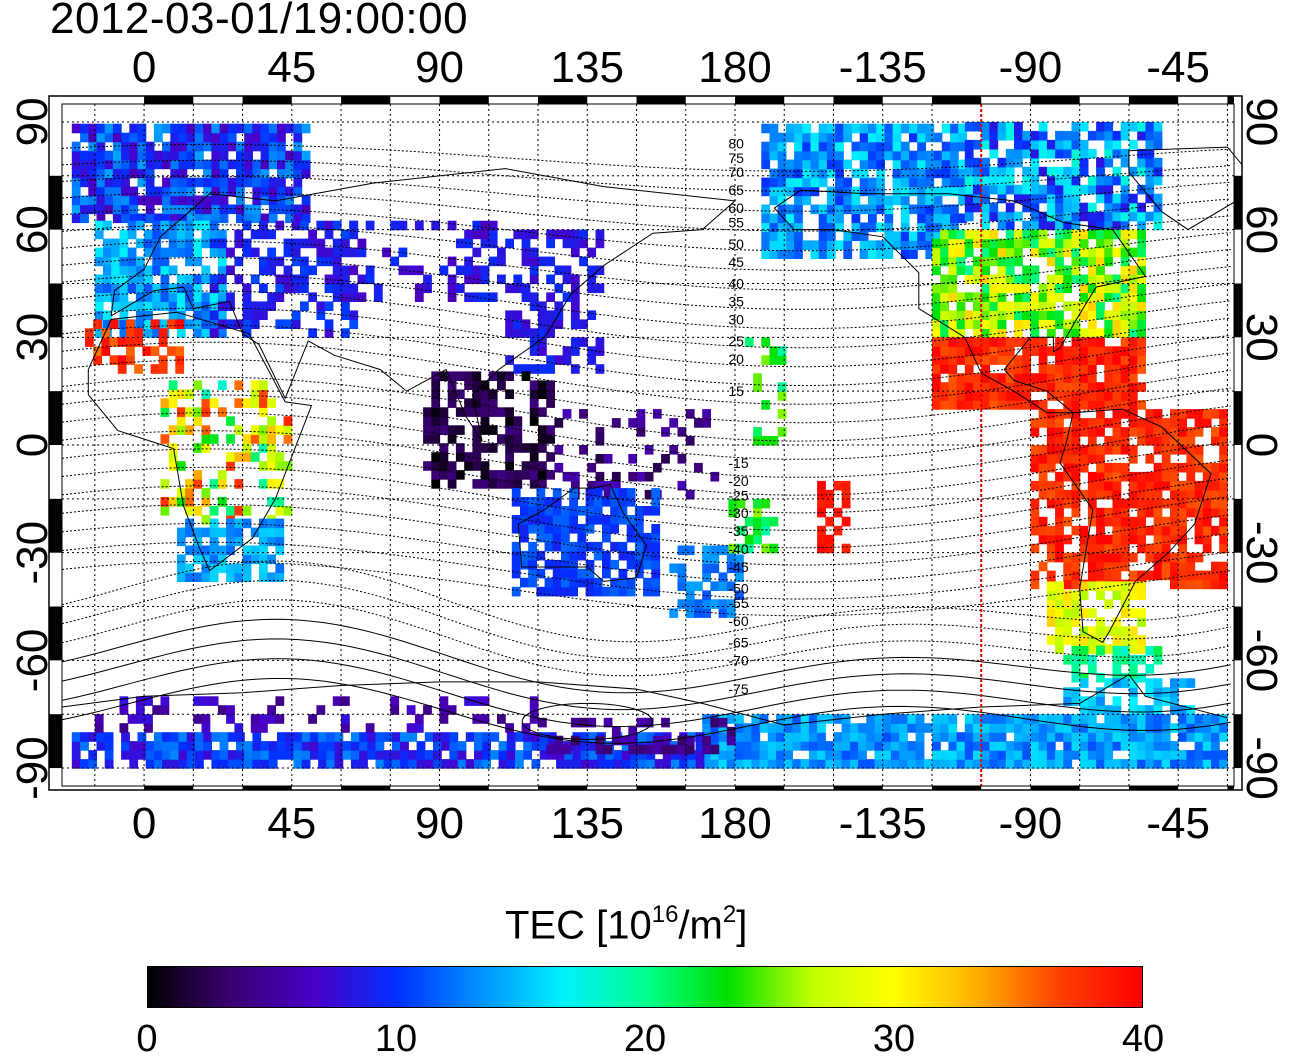 The width and height of the screenshot is (1292, 1061). I want to click on lon-tick-label-top: 135, so click(587, 67).